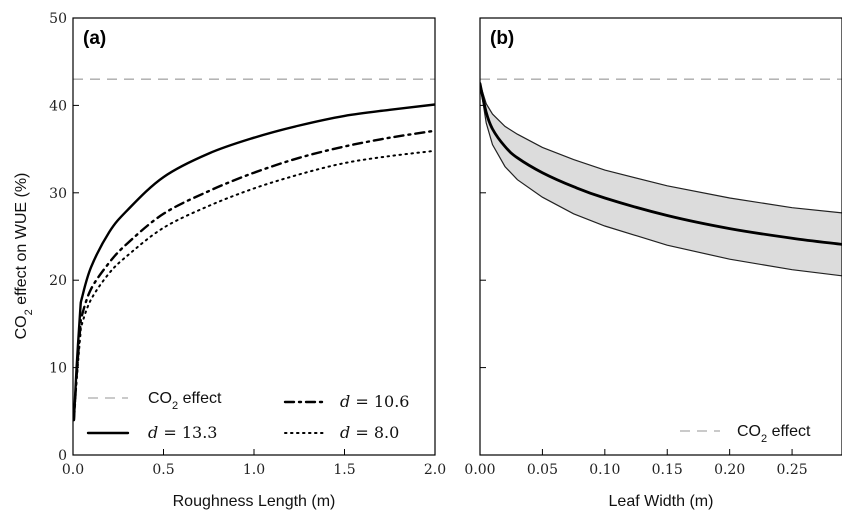 This screenshot has width=842, height=513. What do you see at coordinates (21, 327) in the screenshot?
I see `y-axis-label-a: CO` at bounding box center [21, 327].